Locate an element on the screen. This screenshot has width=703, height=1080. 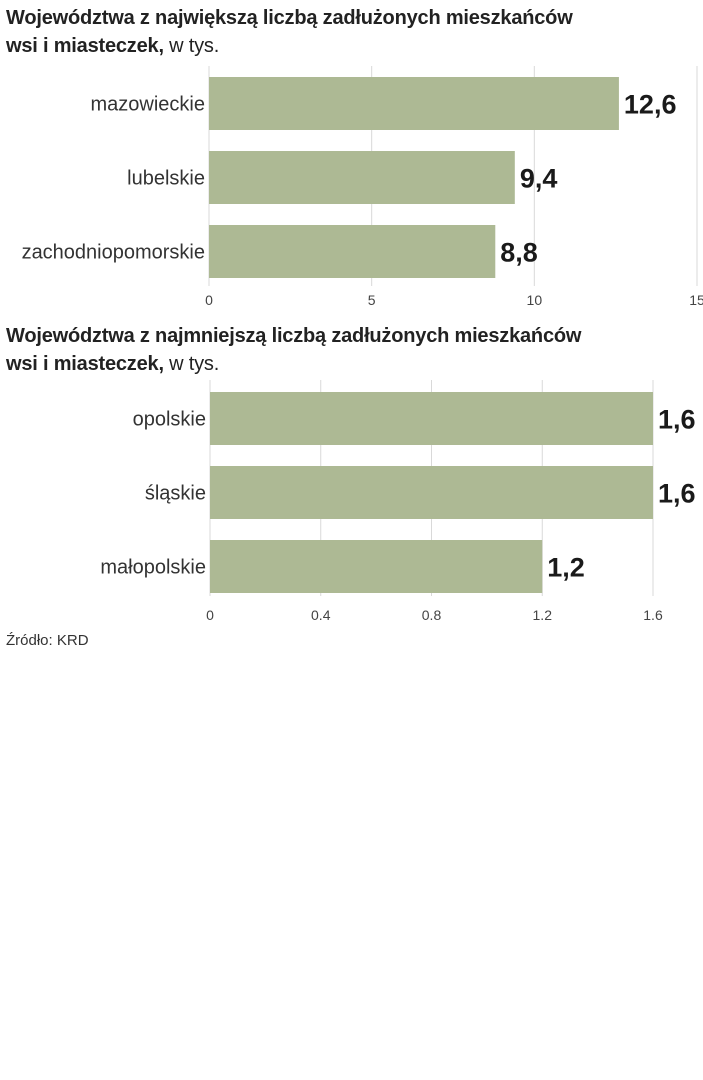
value-label: 12,6 is located at coordinates (650, 105).